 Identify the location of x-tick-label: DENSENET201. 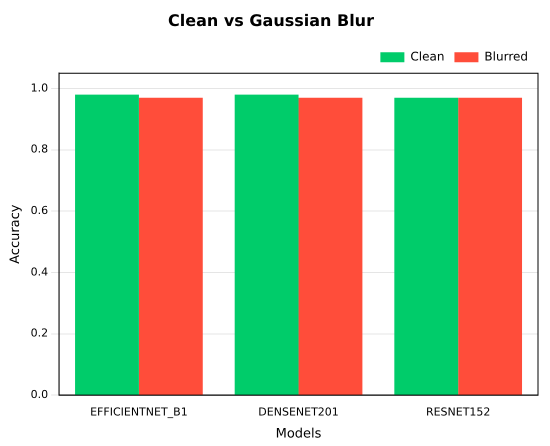
(298, 412).